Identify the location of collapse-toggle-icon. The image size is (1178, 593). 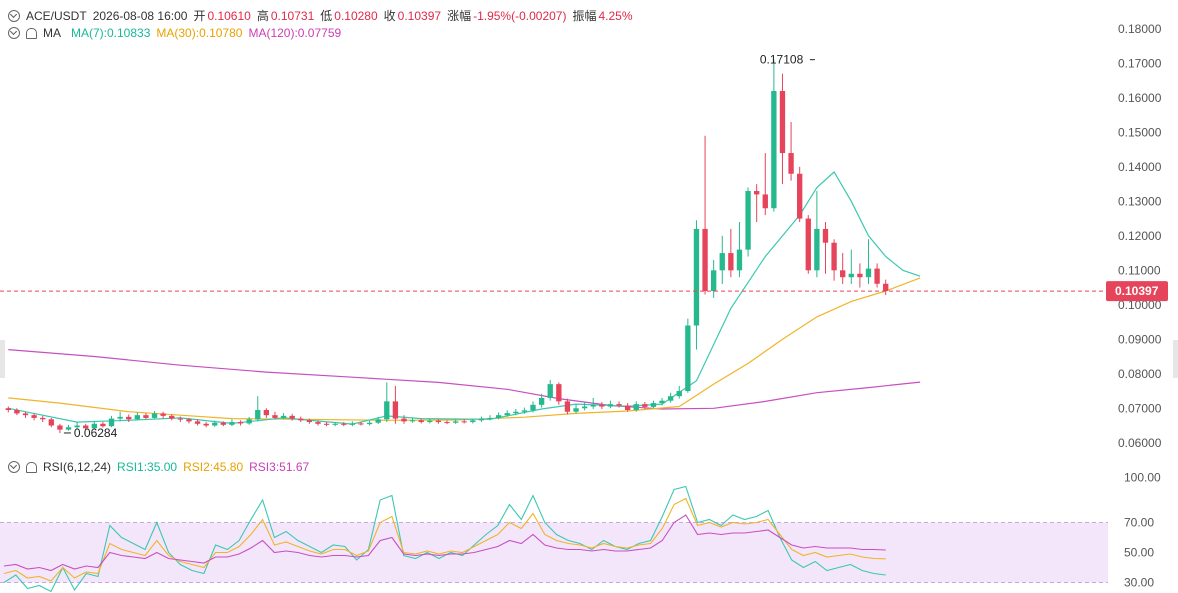
(14, 15).